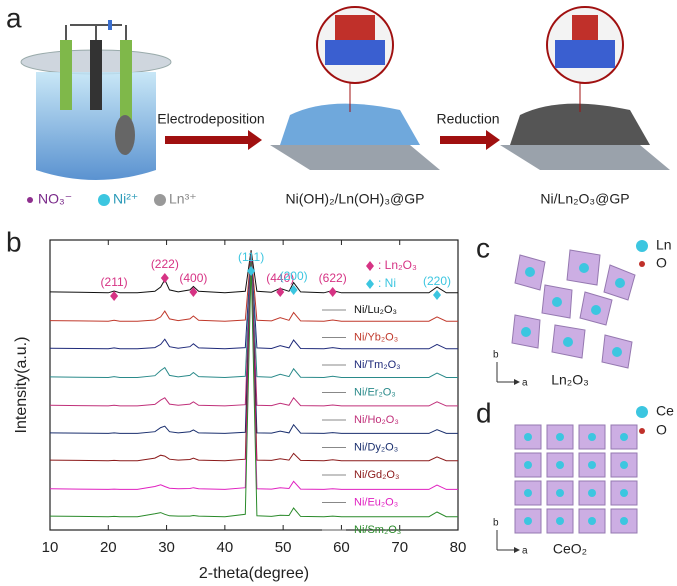  I want to click on panel-d: d Ce O b a CeO₂, so click(575, 476).